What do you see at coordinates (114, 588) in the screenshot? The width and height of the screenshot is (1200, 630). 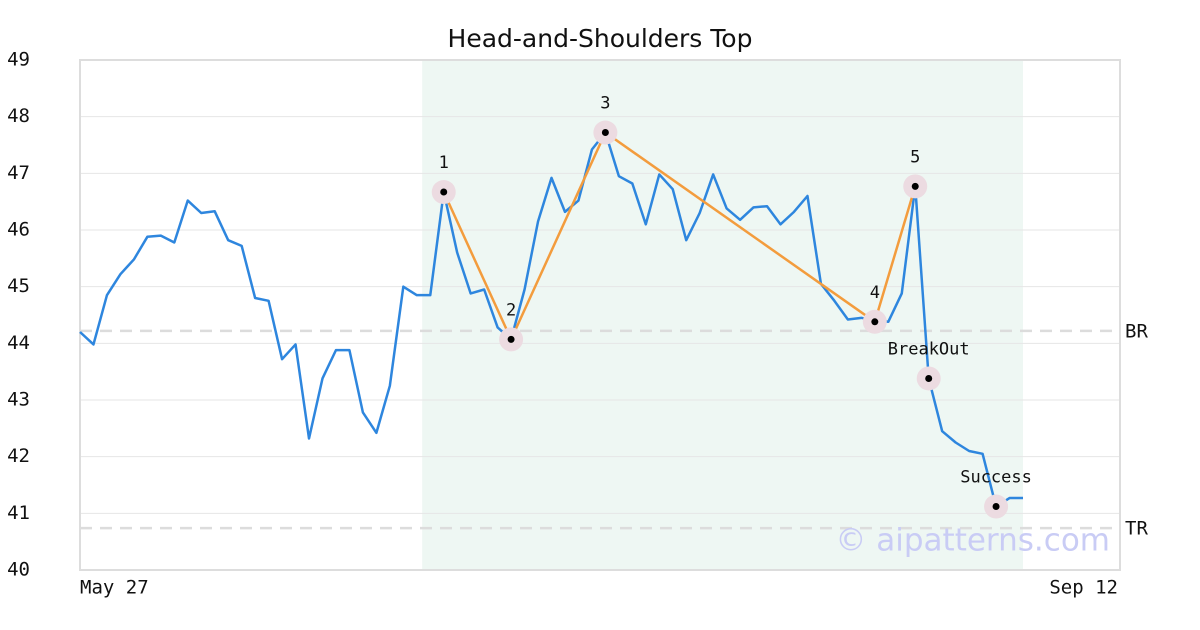 I see `x-tick-label: May 27` at bounding box center [114, 588].